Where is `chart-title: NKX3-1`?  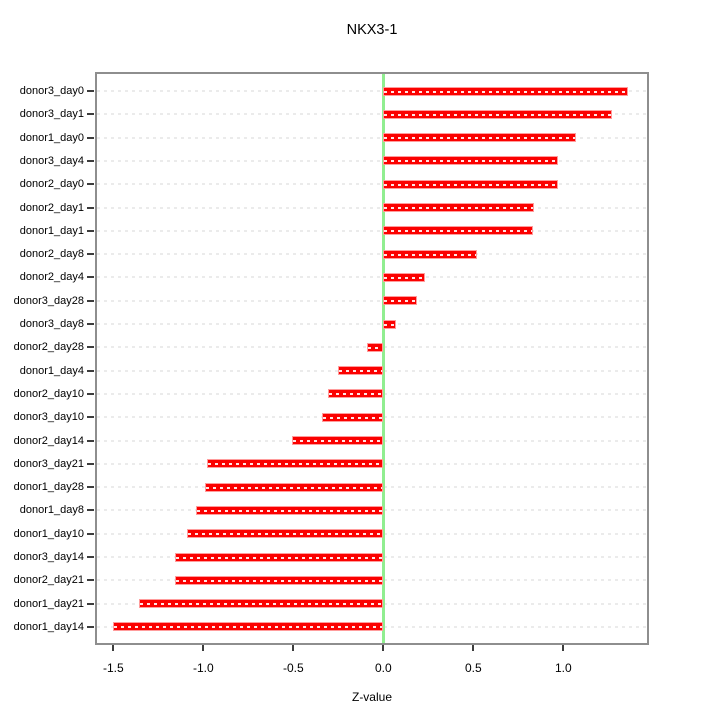
chart-title: NKX3-1 is located at coordinates (372, 30).